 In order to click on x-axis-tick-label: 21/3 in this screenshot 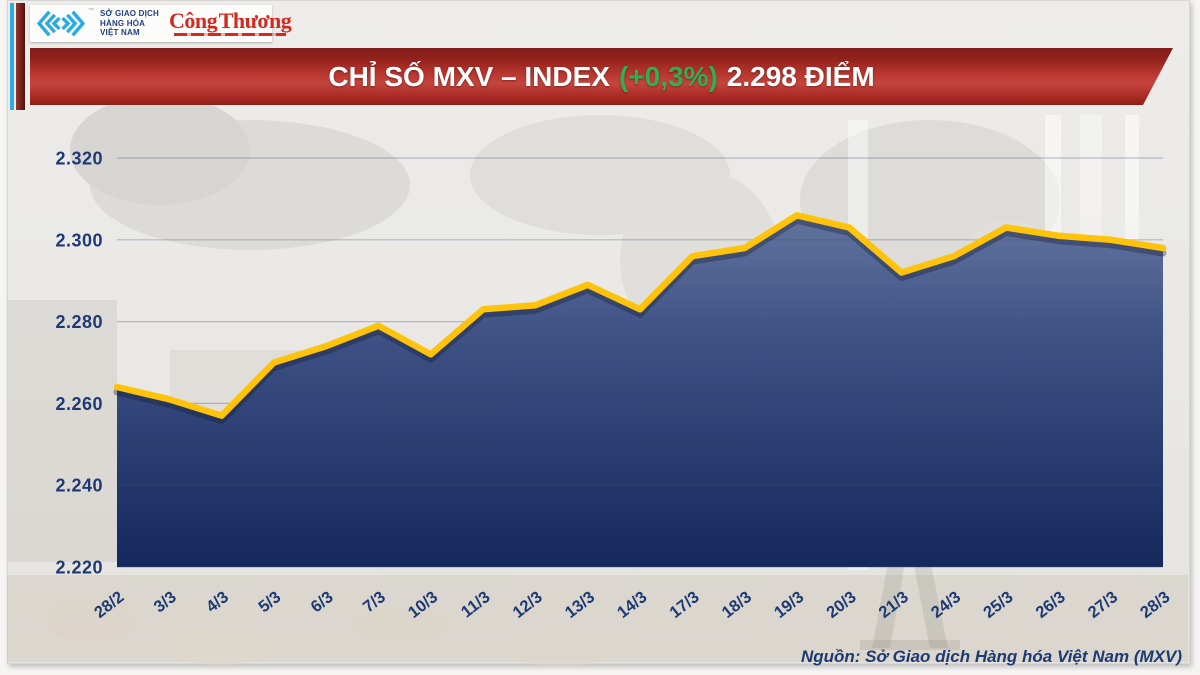, I will do `click(894, 605)`.